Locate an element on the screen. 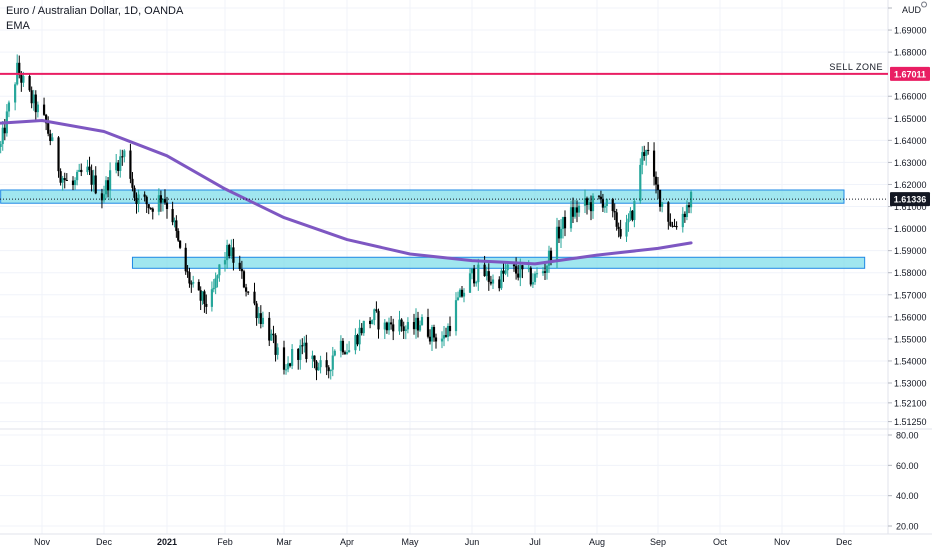 This screenshot has height=555, width=932. time-tick-label: Jun is located at coordinates (472, 542).